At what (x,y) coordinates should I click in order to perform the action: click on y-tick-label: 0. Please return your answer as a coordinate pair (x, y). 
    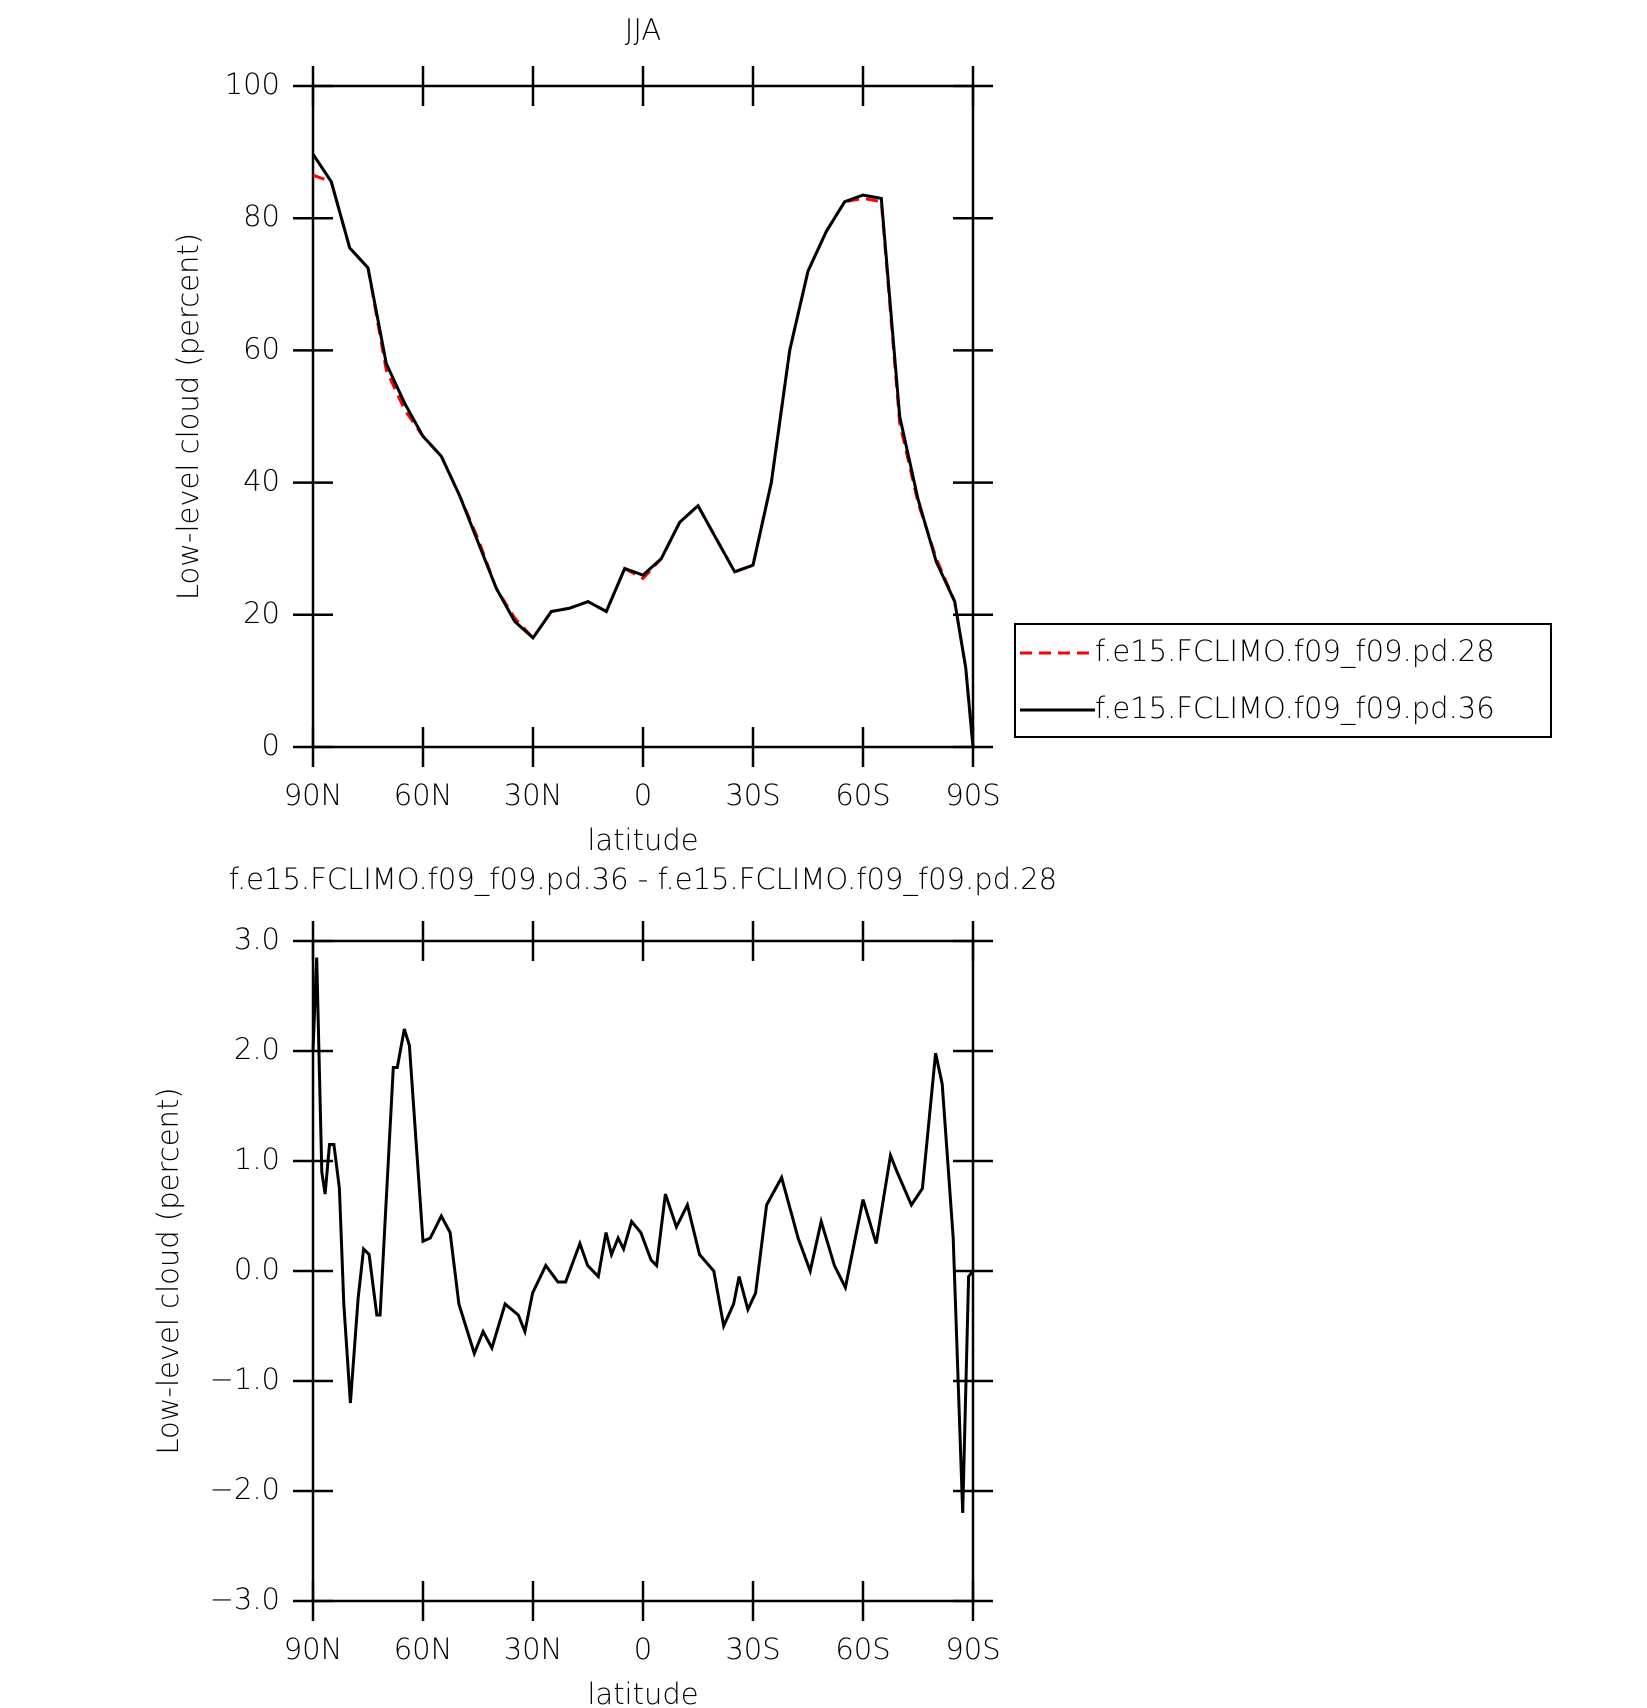
    Looking at the image, I should click on (271, 745).